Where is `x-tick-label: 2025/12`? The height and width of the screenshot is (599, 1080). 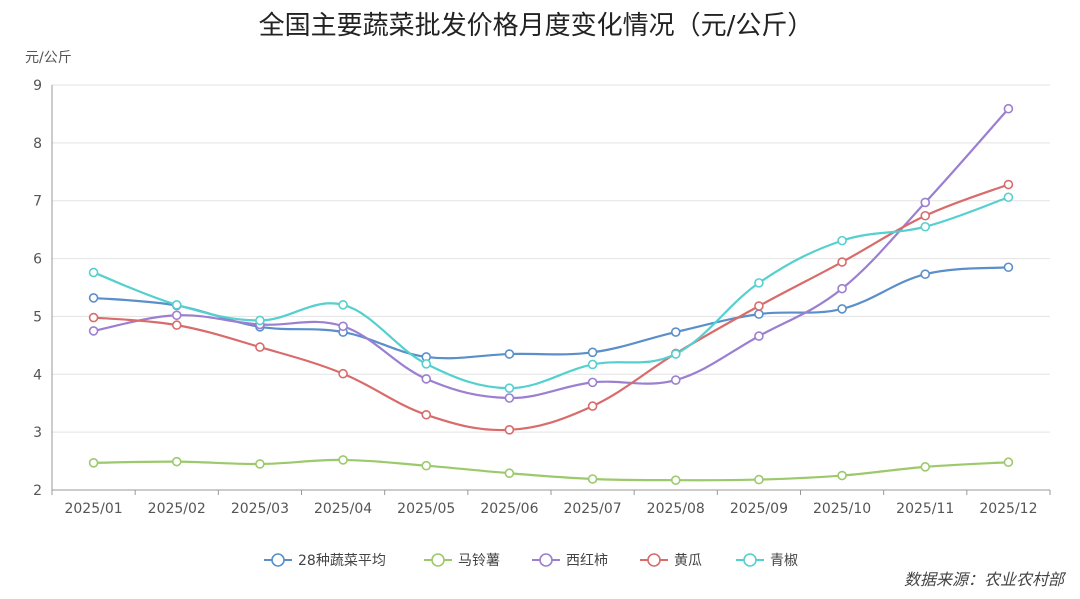 x-tick-label: 2025/12 is located at coordinates (1008, 509).